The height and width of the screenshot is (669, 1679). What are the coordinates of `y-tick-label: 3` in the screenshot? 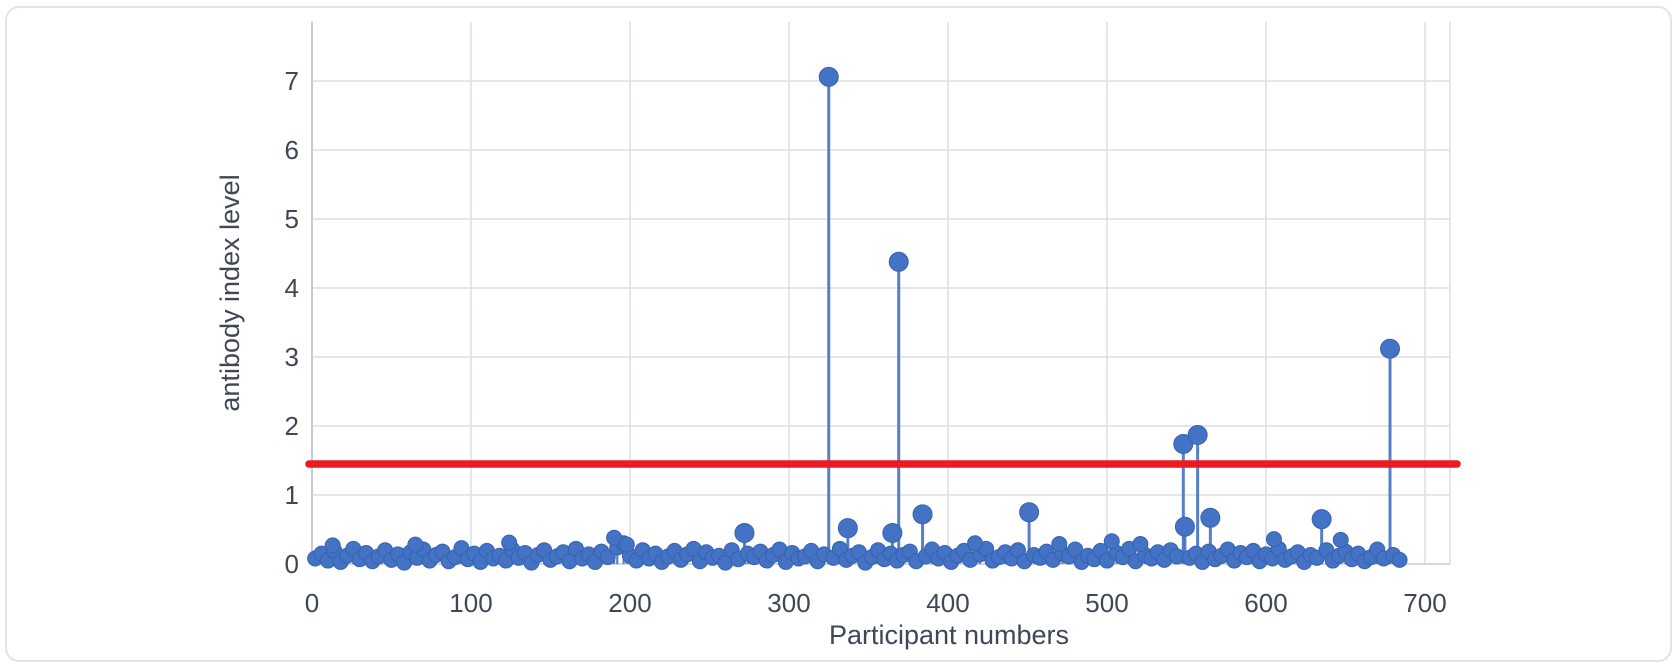 It's located at (292, 357).